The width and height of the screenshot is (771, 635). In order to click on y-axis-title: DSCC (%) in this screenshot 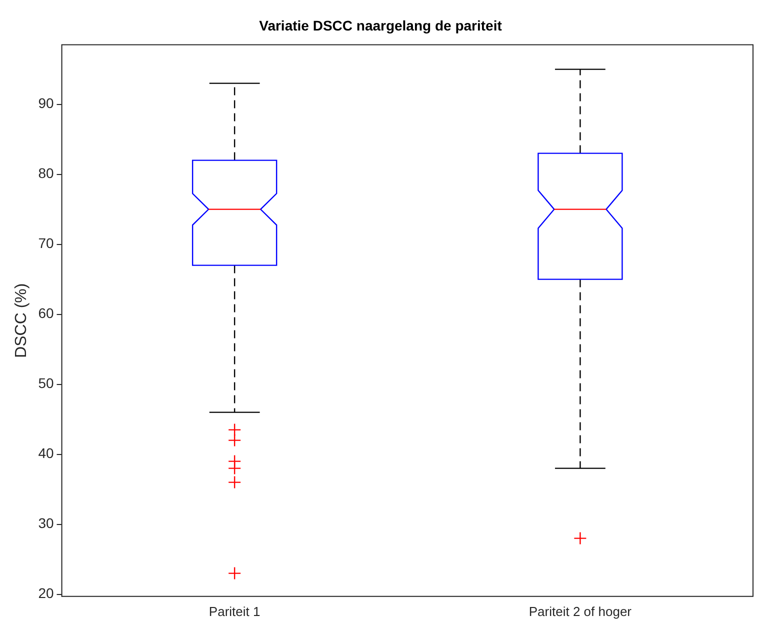, I will do `click(21, 320)`.